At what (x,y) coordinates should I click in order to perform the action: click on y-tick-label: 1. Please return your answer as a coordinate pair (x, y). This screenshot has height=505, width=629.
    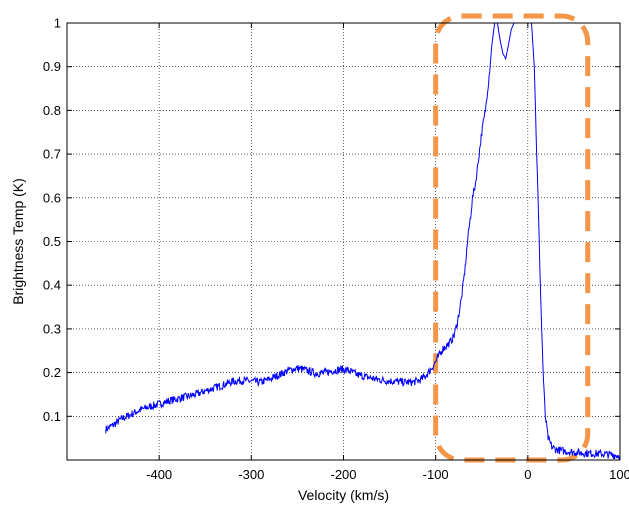
    Looking at the image, I should click on (57, 23).